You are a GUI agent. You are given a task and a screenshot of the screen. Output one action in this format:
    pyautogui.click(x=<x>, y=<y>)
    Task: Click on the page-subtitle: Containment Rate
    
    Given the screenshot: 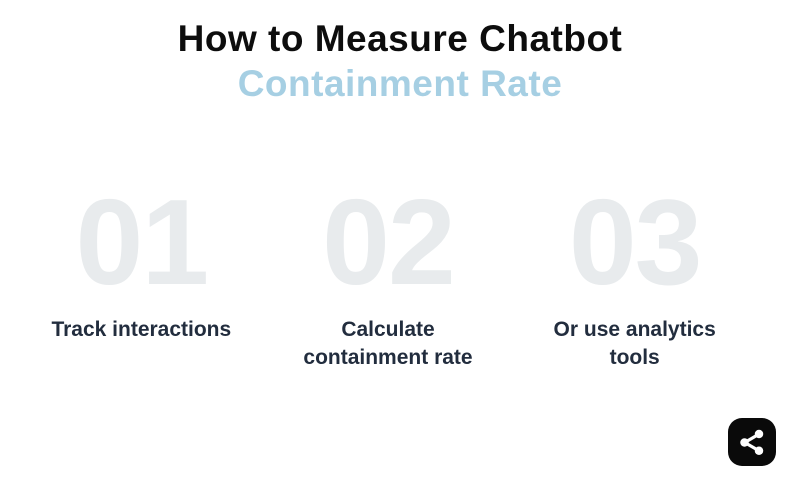 What is the action you would take?
    pyautogui.click(x=400, y=83)
    